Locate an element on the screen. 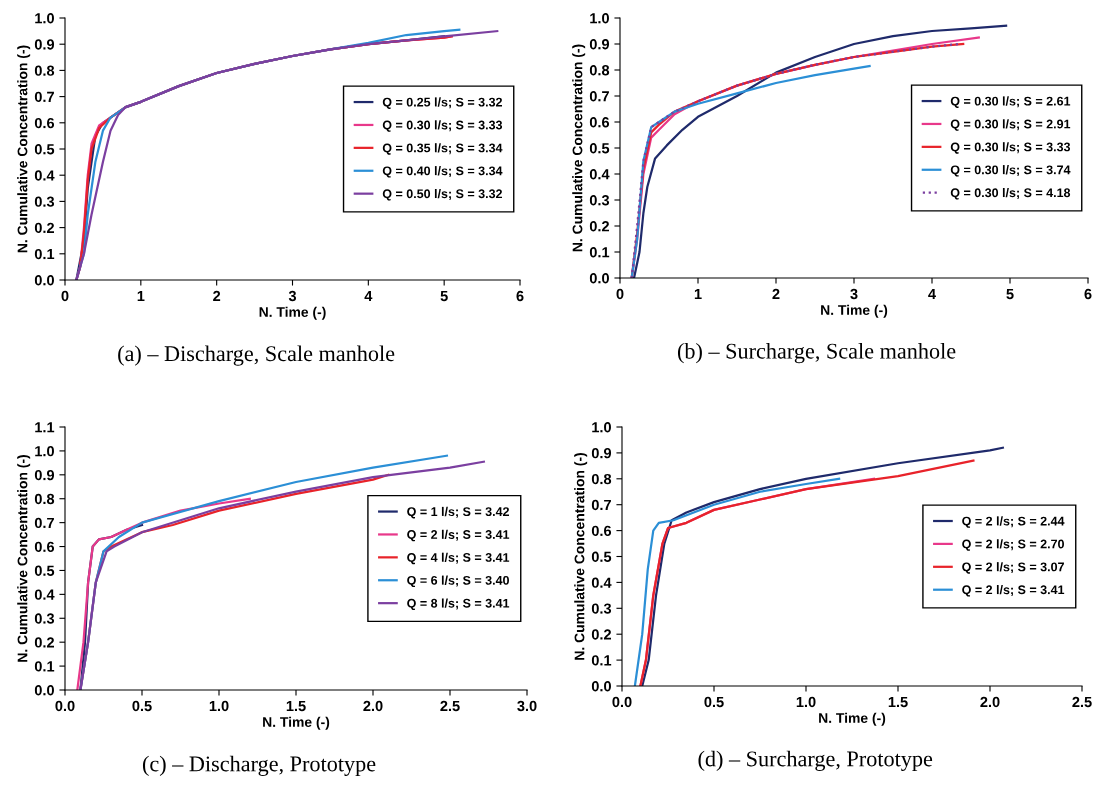  legend-label: Q = 0.30 l/s; S = 4.18 is located at coordinates (1010, 193).